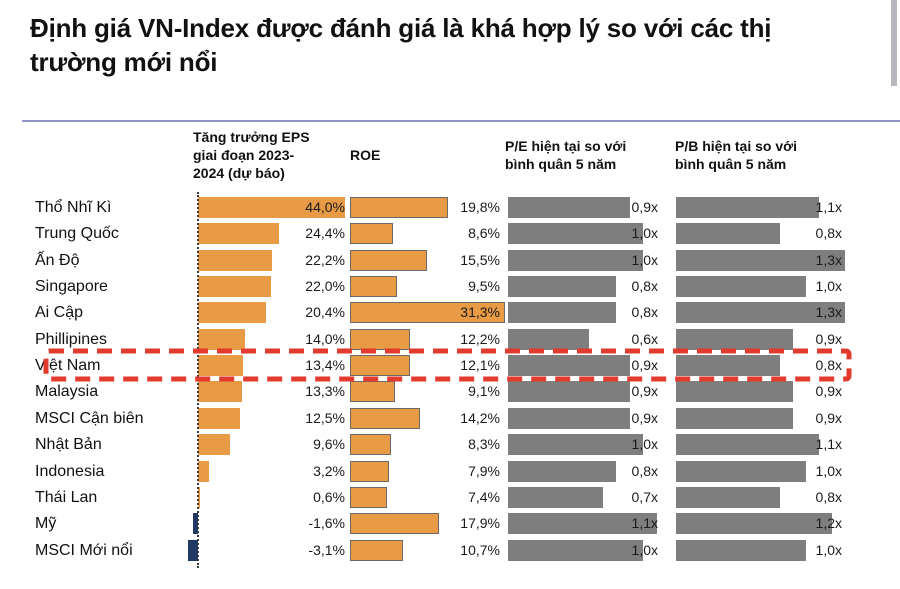 This screenshot has height=589, width=900. What do you see at coordinates (644, 338) in the screenshot?
I see `pe-value: 0,6x` at bounding box center [644, 338].